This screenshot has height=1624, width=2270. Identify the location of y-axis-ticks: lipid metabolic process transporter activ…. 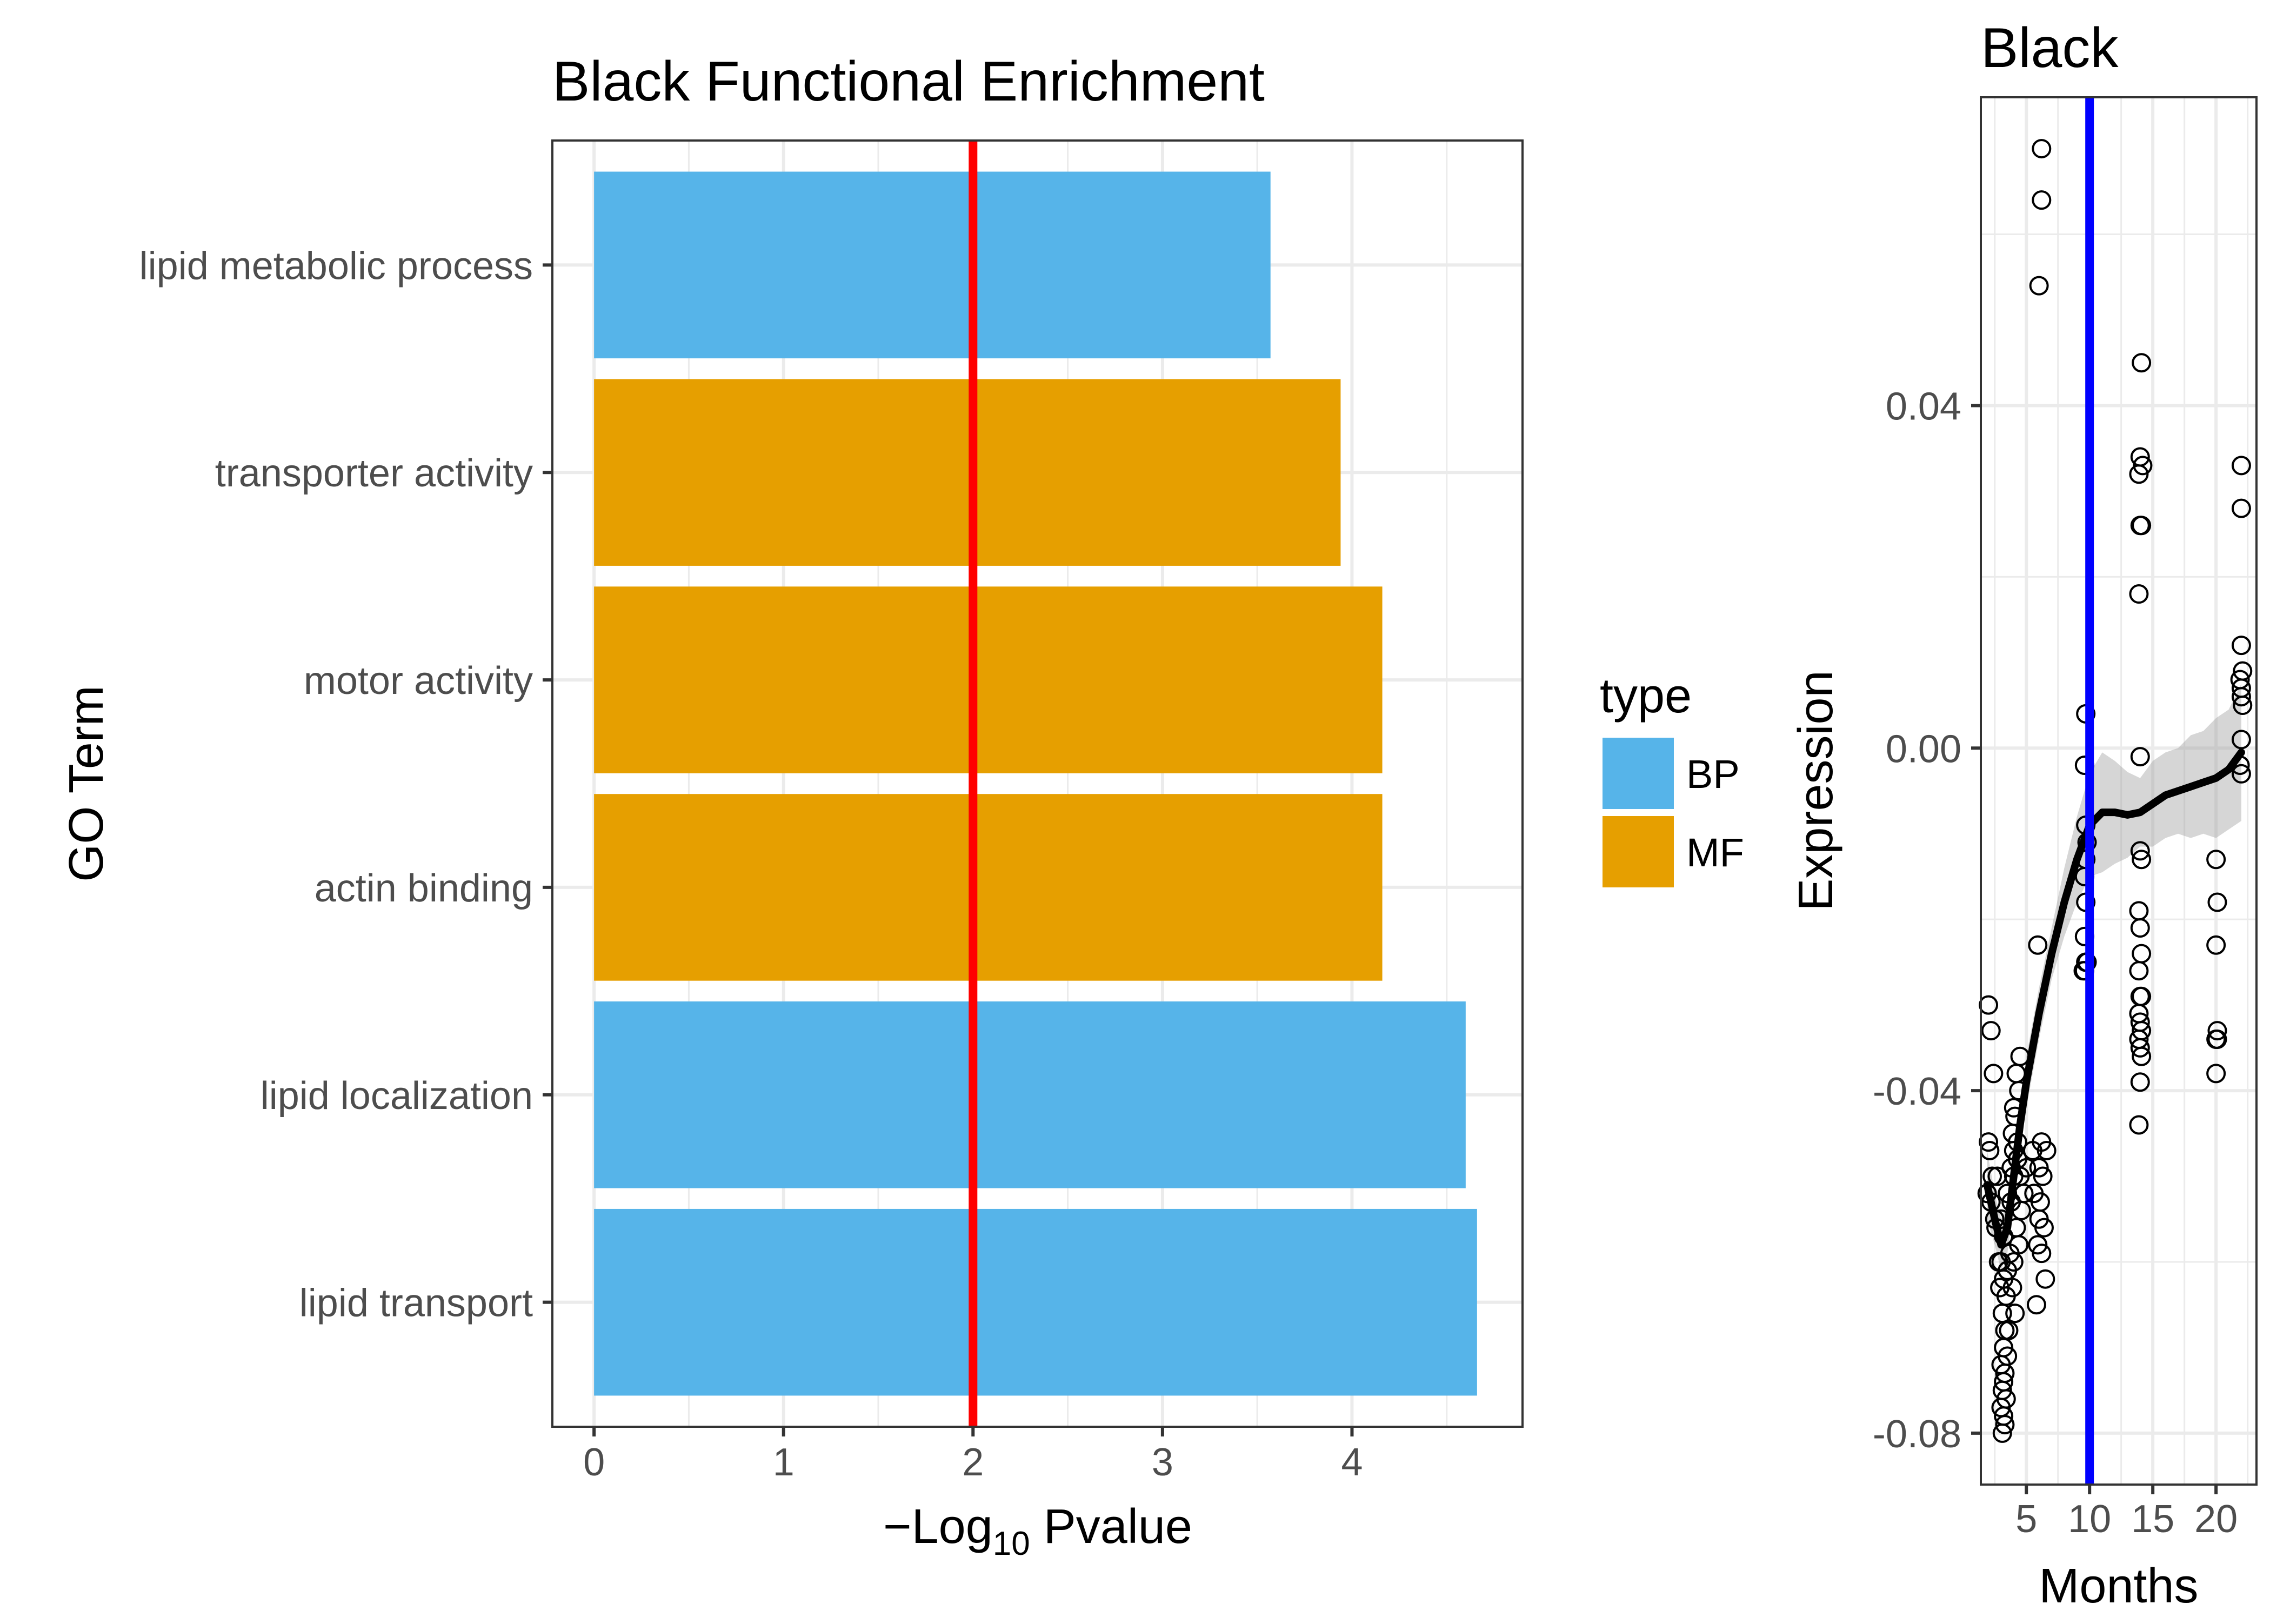
(345, 785).